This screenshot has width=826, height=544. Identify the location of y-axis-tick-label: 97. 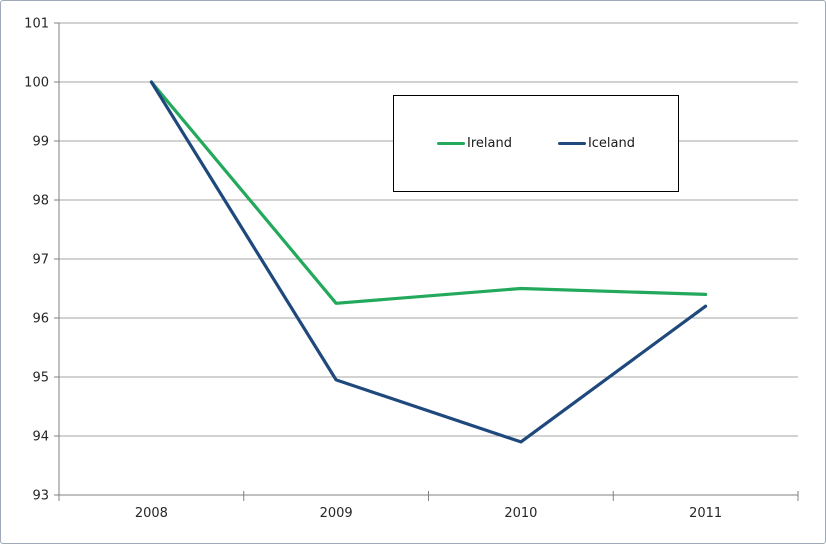
(40, 260).